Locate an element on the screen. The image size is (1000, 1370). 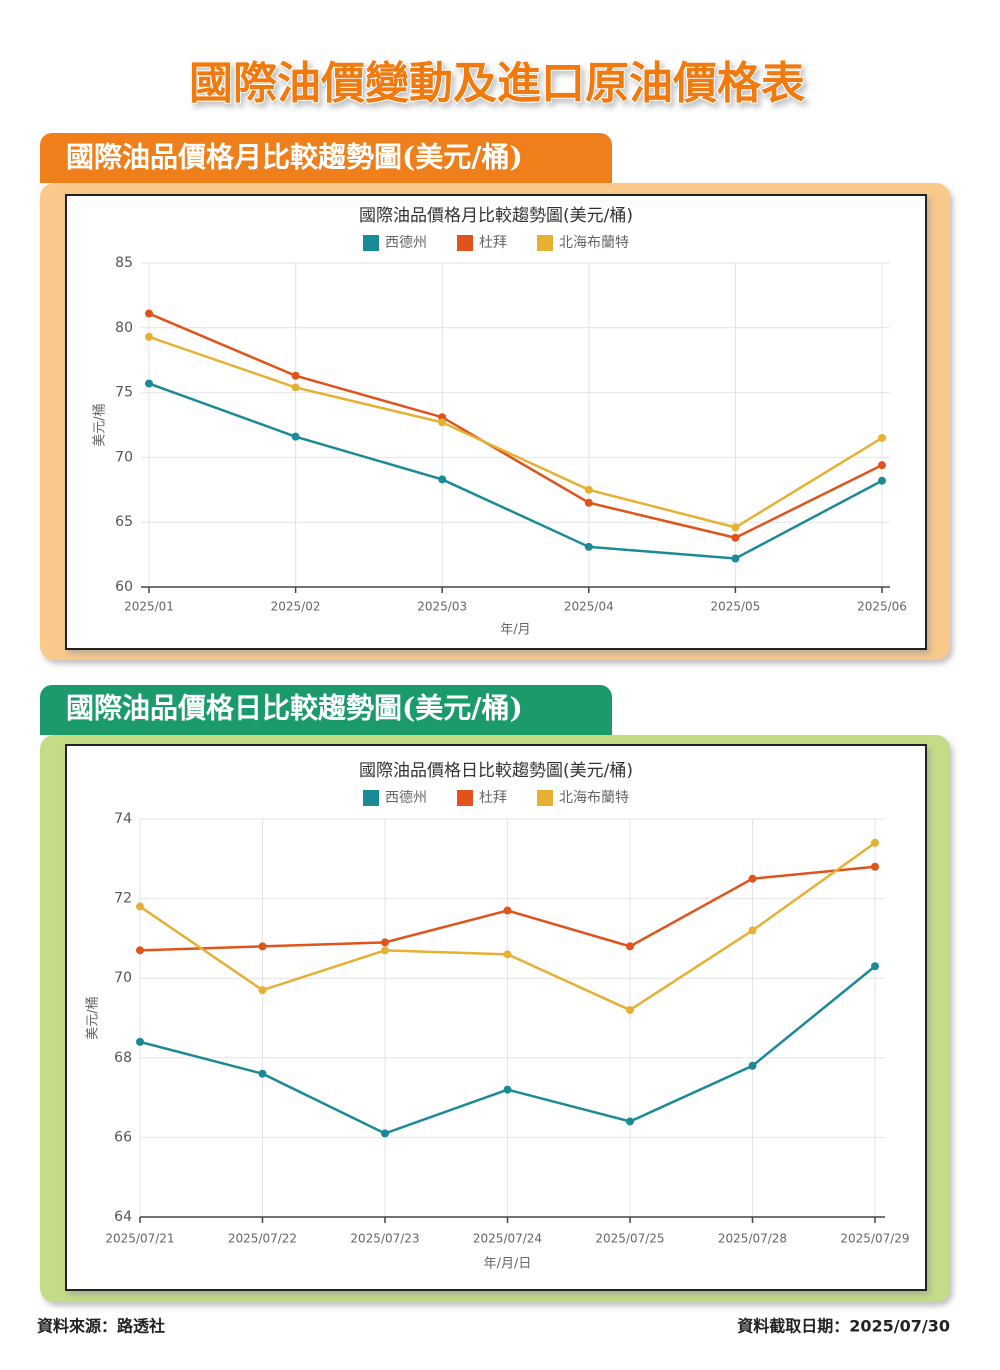
y-tick-label: 68 is located at coordinates (123, 1058).